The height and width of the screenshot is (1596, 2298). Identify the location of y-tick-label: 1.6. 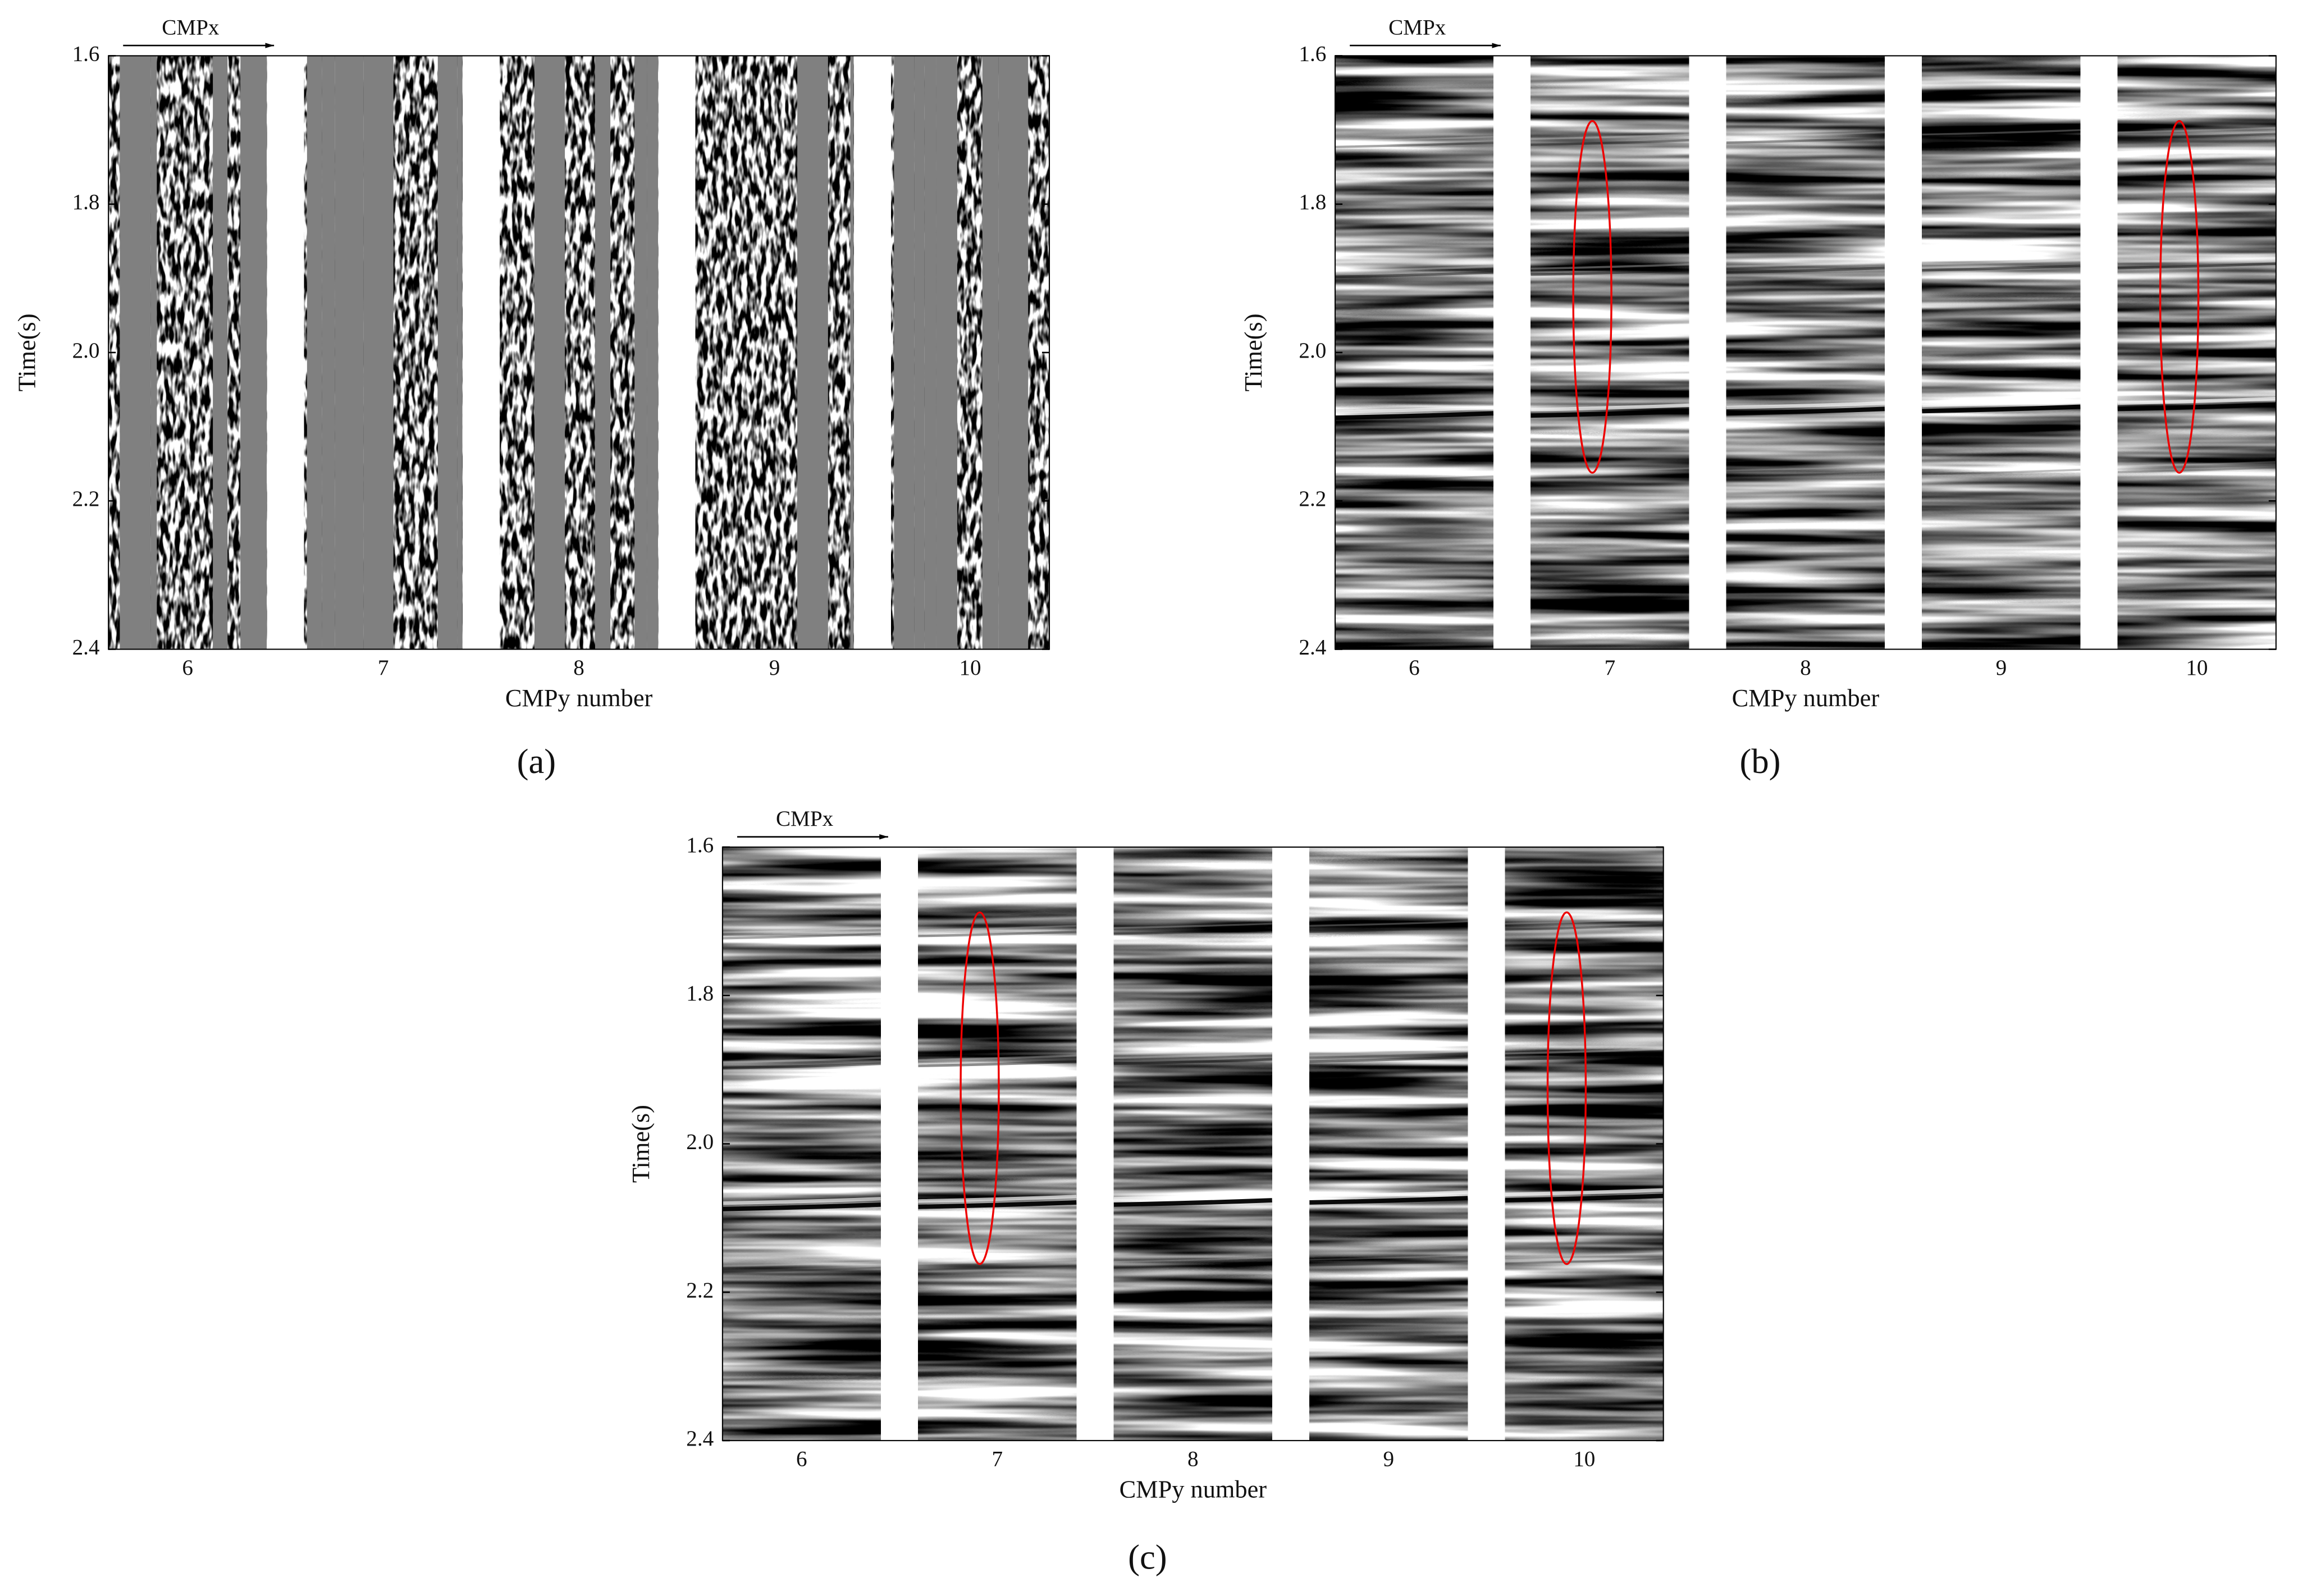
(1312, 54).